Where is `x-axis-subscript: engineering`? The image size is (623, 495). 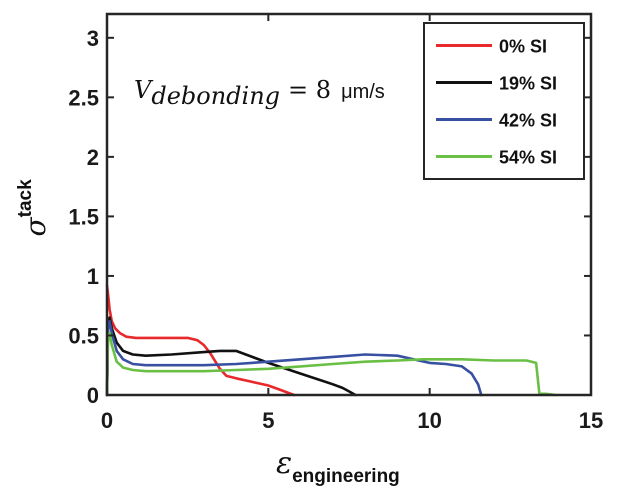 x-axis-subscript: engineering is located at coordinates (346, 476).